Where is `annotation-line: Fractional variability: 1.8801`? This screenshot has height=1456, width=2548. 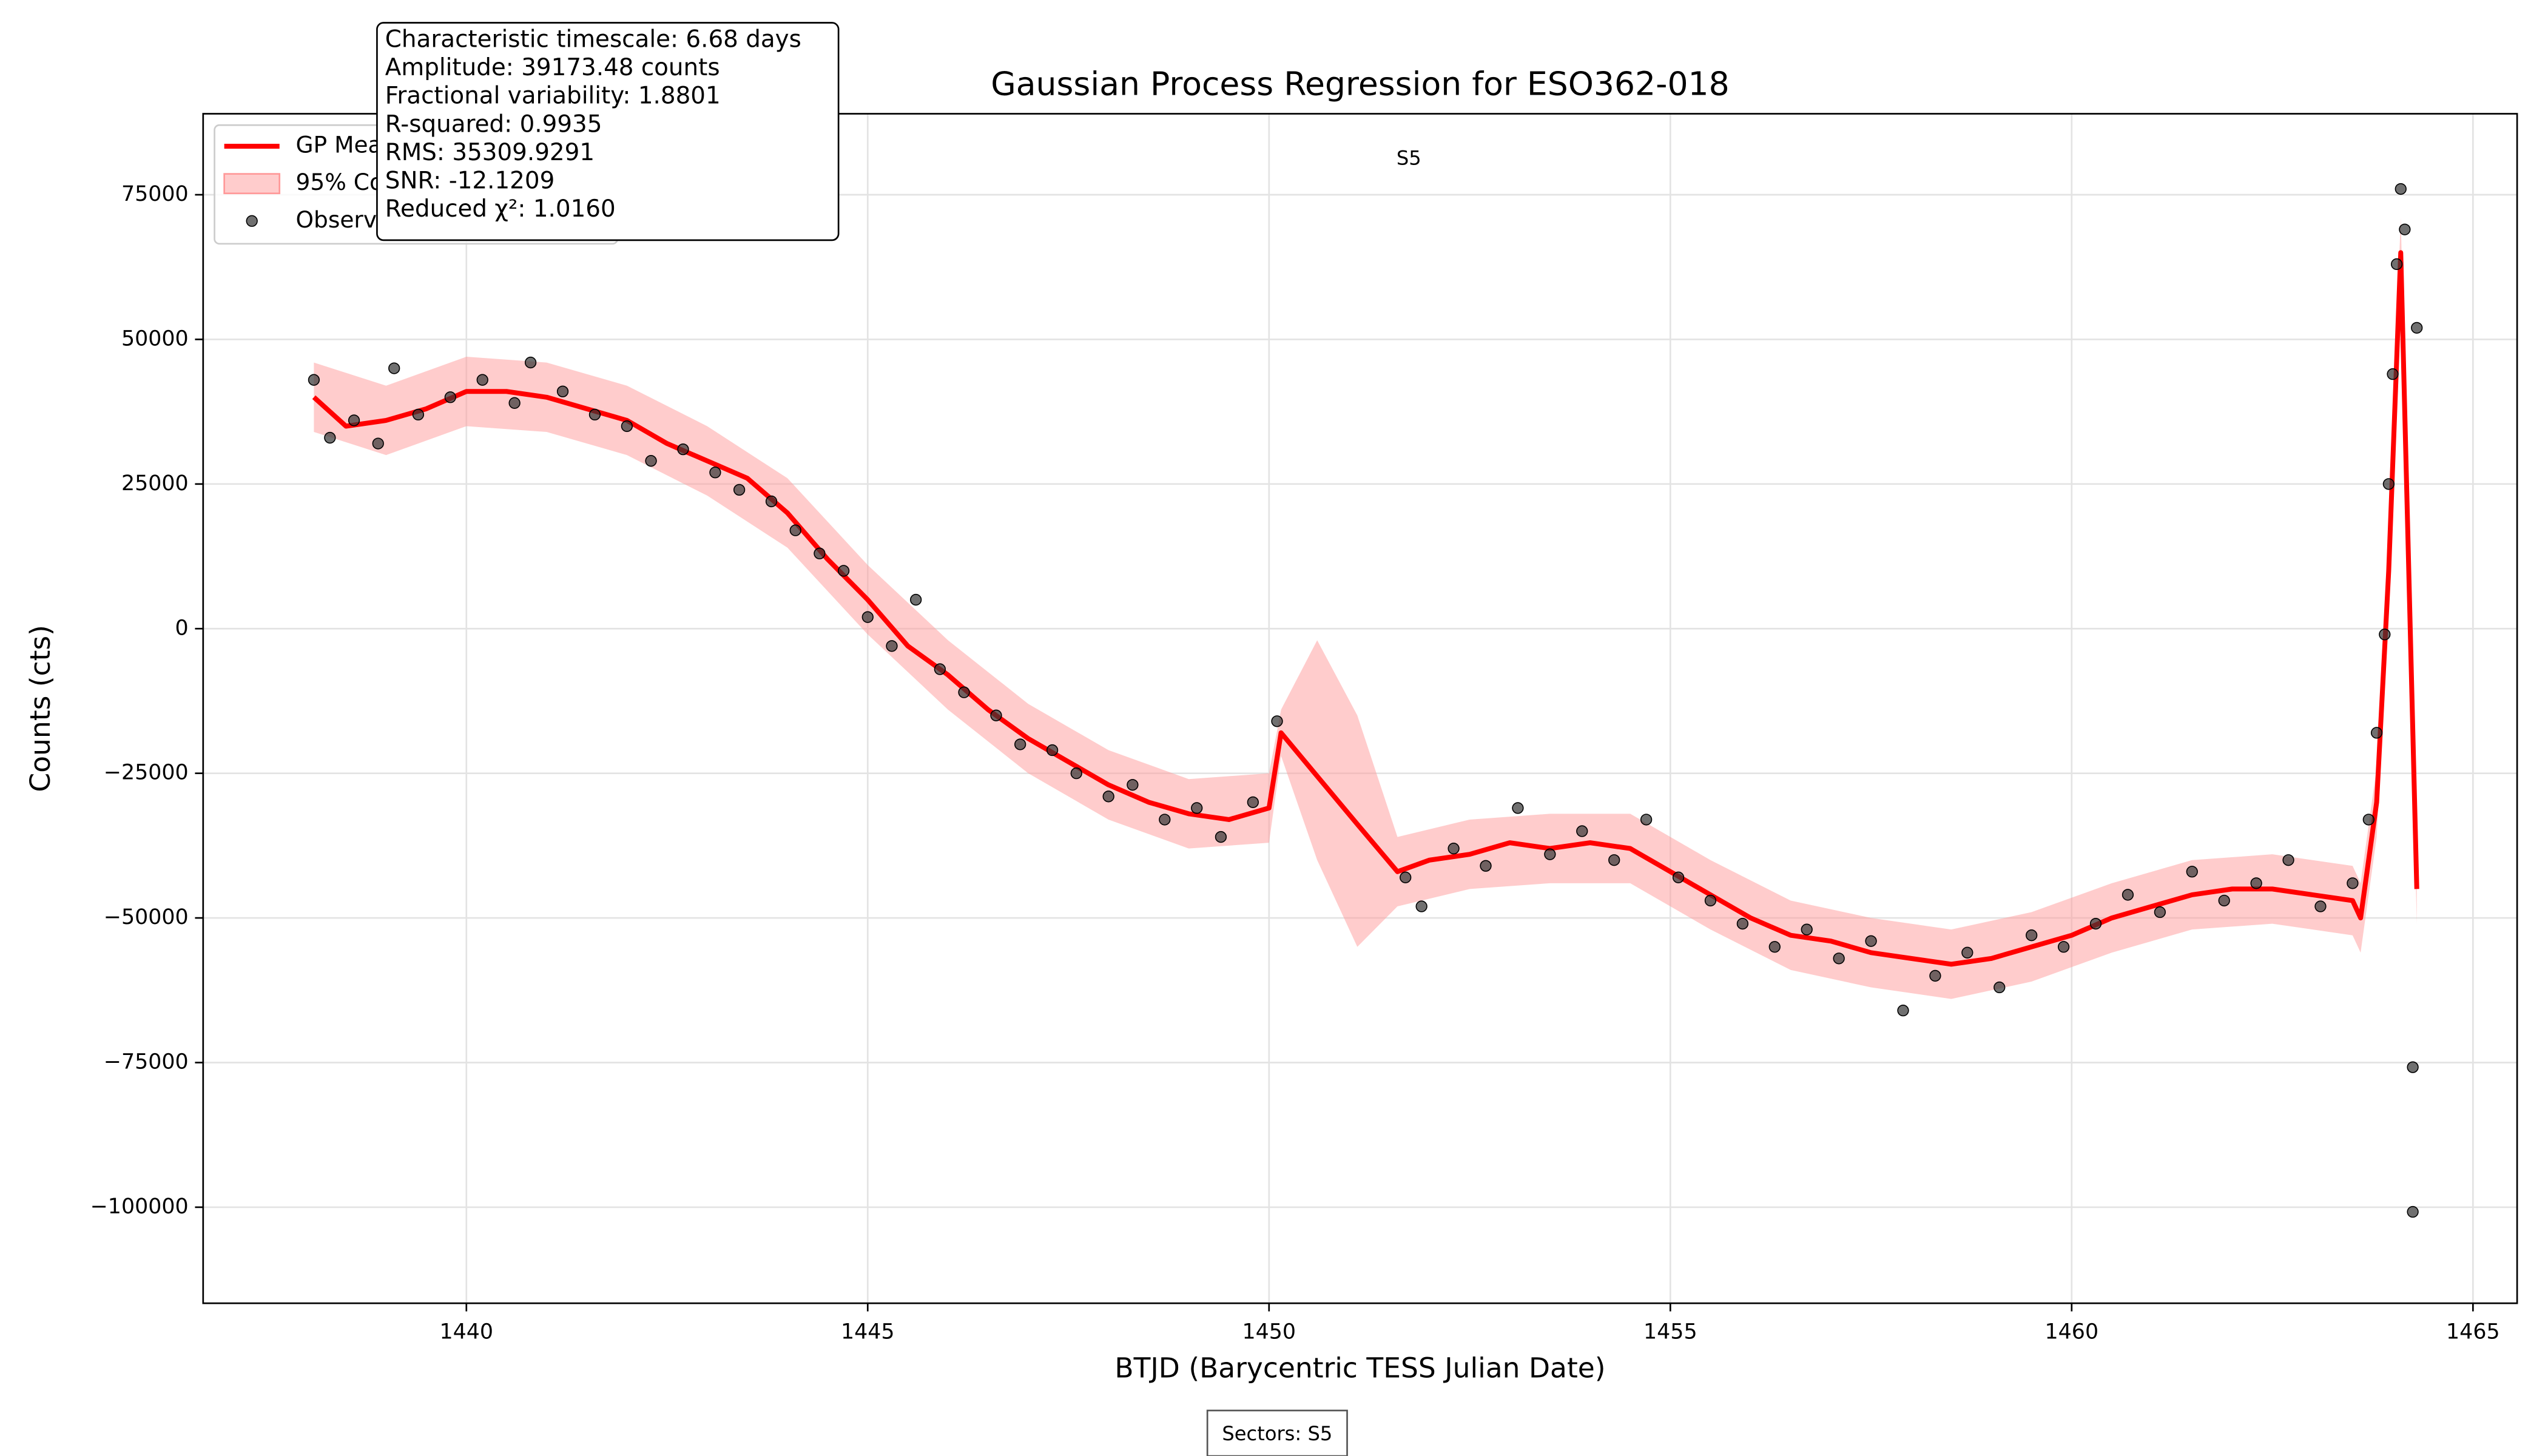 annotation-line: Fractional variability: 1.8801 is located at coordinates (553, 96).